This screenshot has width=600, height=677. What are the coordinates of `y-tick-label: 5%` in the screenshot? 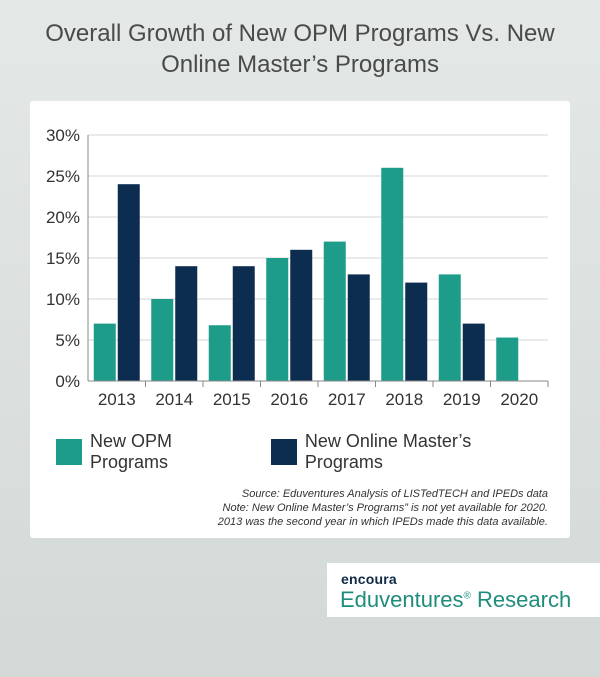 It's located at (67, 340).